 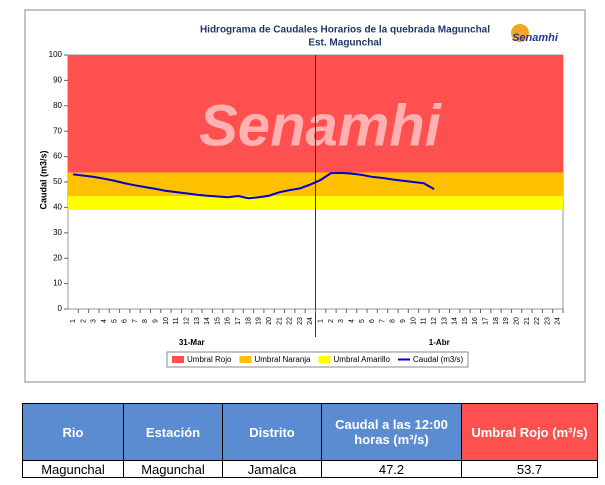 What do you see at coordinates (272, 432) in the screenshot?
I see `header-cell: Distrito` at bounding box center [272, 432].